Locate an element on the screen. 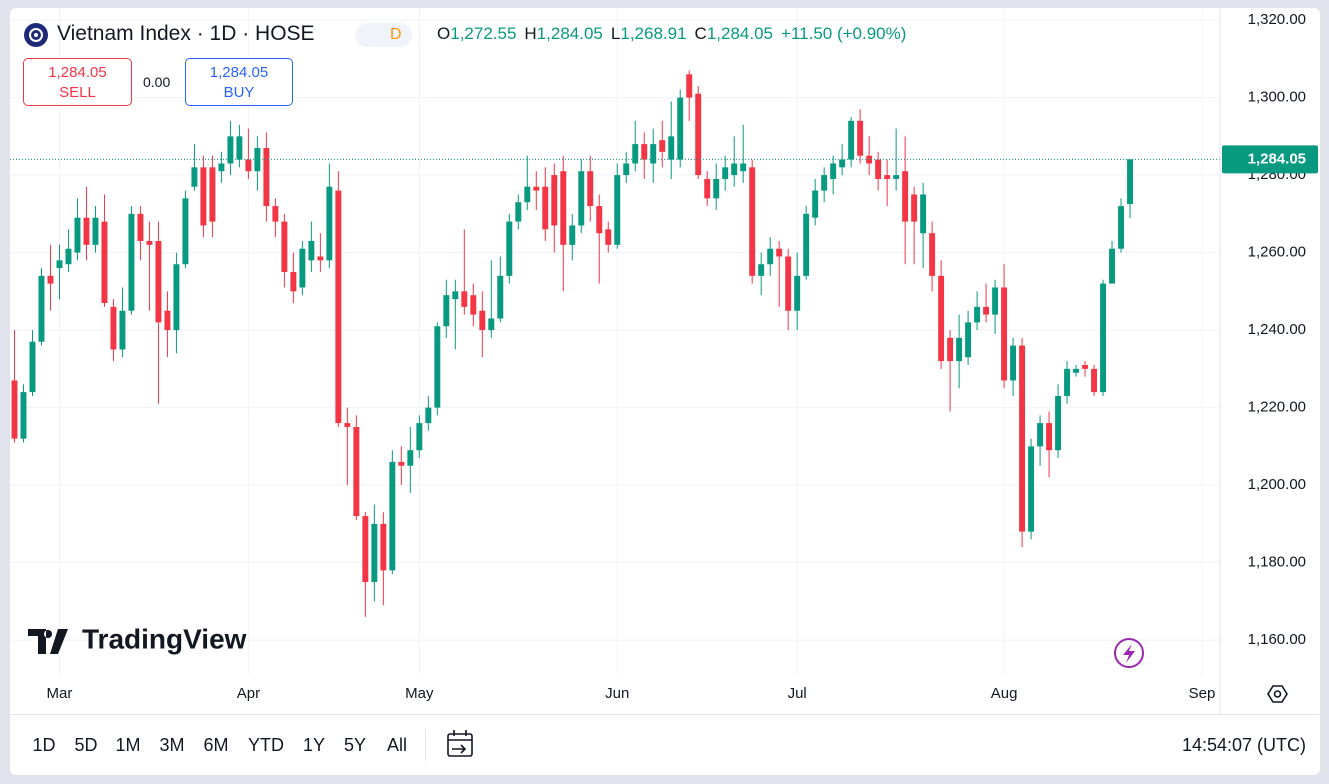 This screenshot has width=1329, height=784. clock: 14:54:07 (UTC) is located at coordinates (1243, 745).